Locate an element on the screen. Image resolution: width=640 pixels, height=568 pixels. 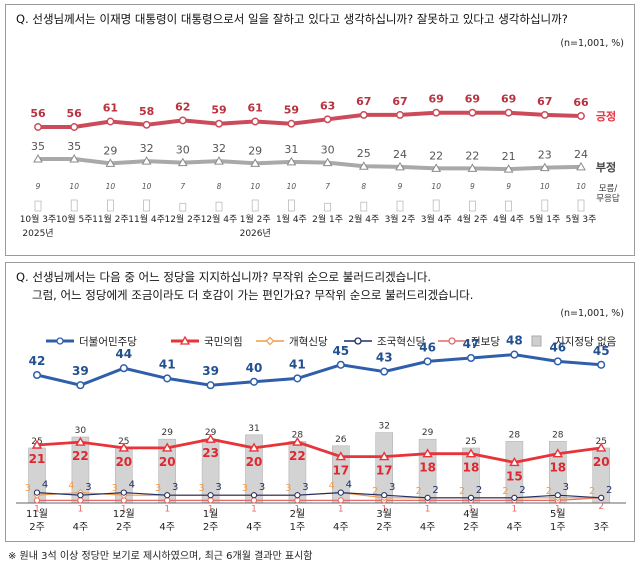
negative-label: 22 is located at coordinates (472, 155).